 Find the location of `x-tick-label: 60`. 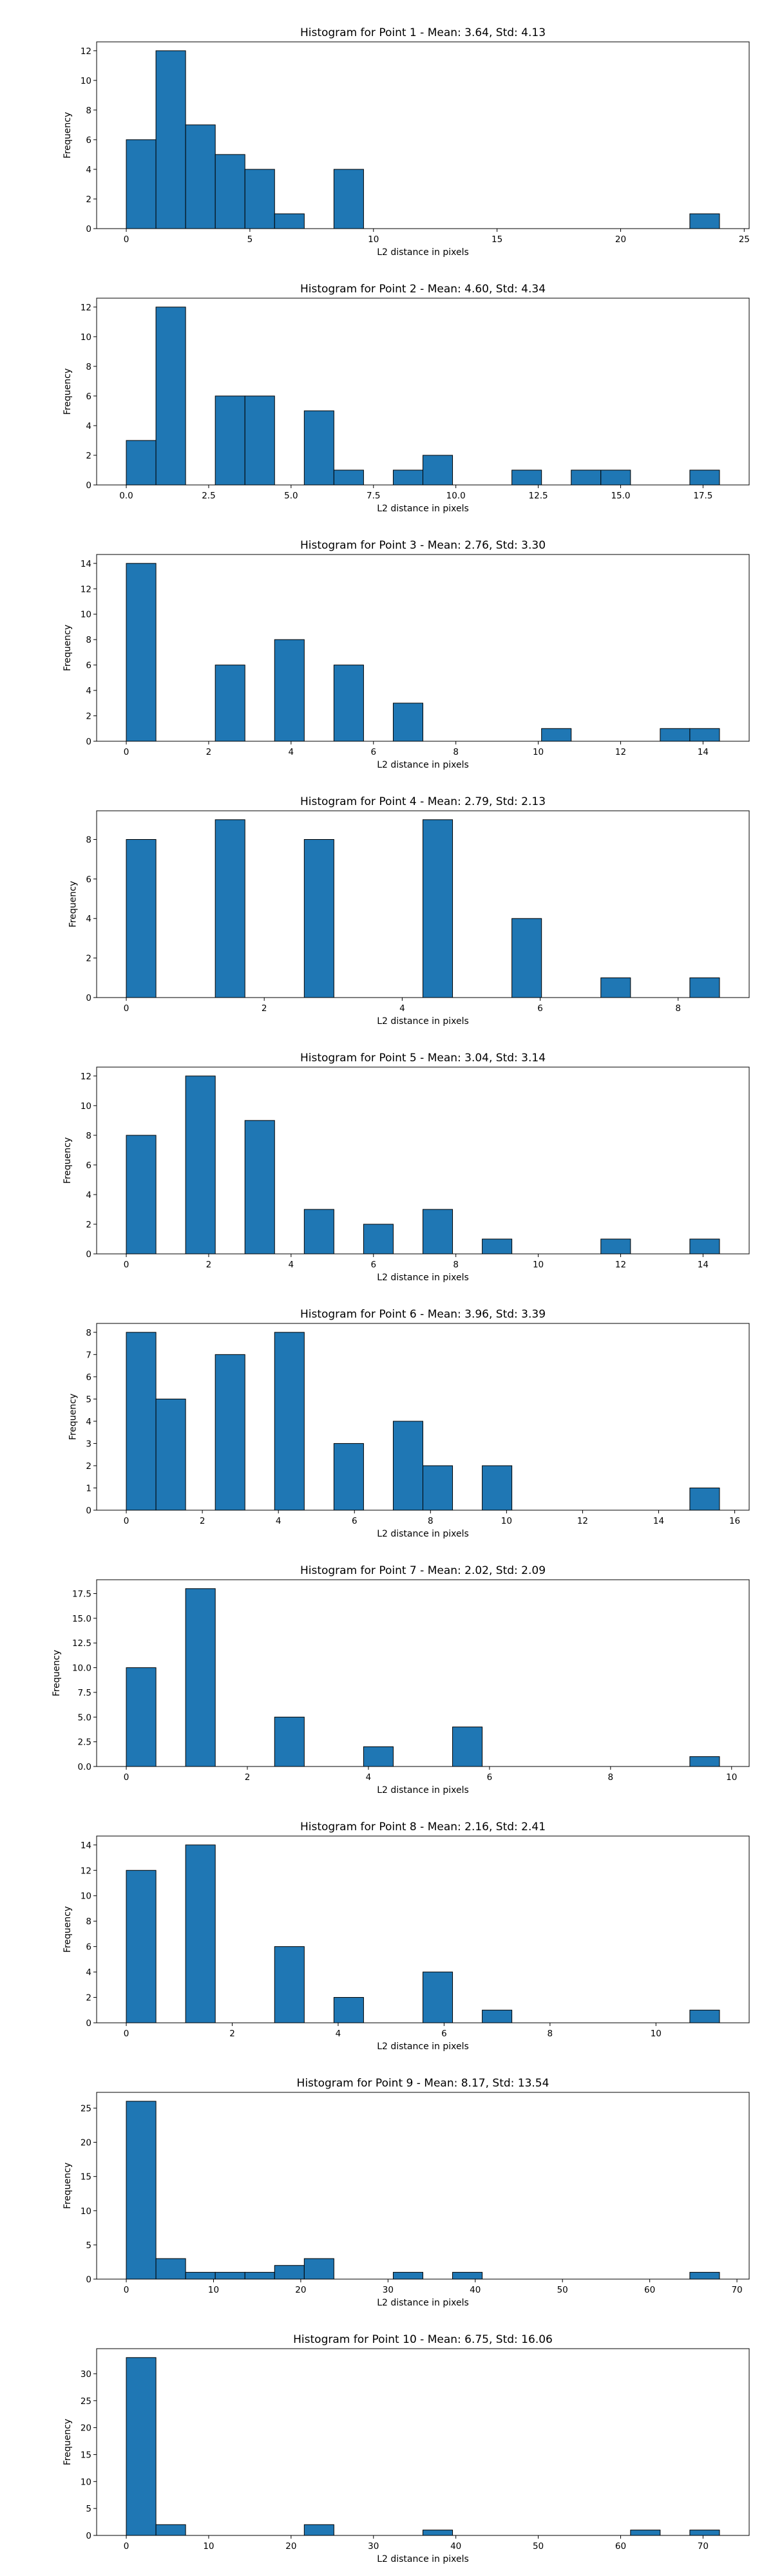

x-tick-label: 60 is located at coordinates (649, 2290).